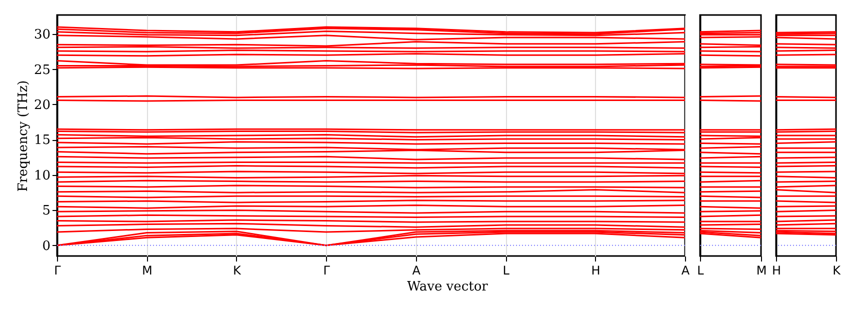 Image resolution: width=857 pixels, height=310 pixels. What do you see at coordinates (42, 70) in the screenshot?
I see `y-tick-label: 25` at bounding box center [42, 70].